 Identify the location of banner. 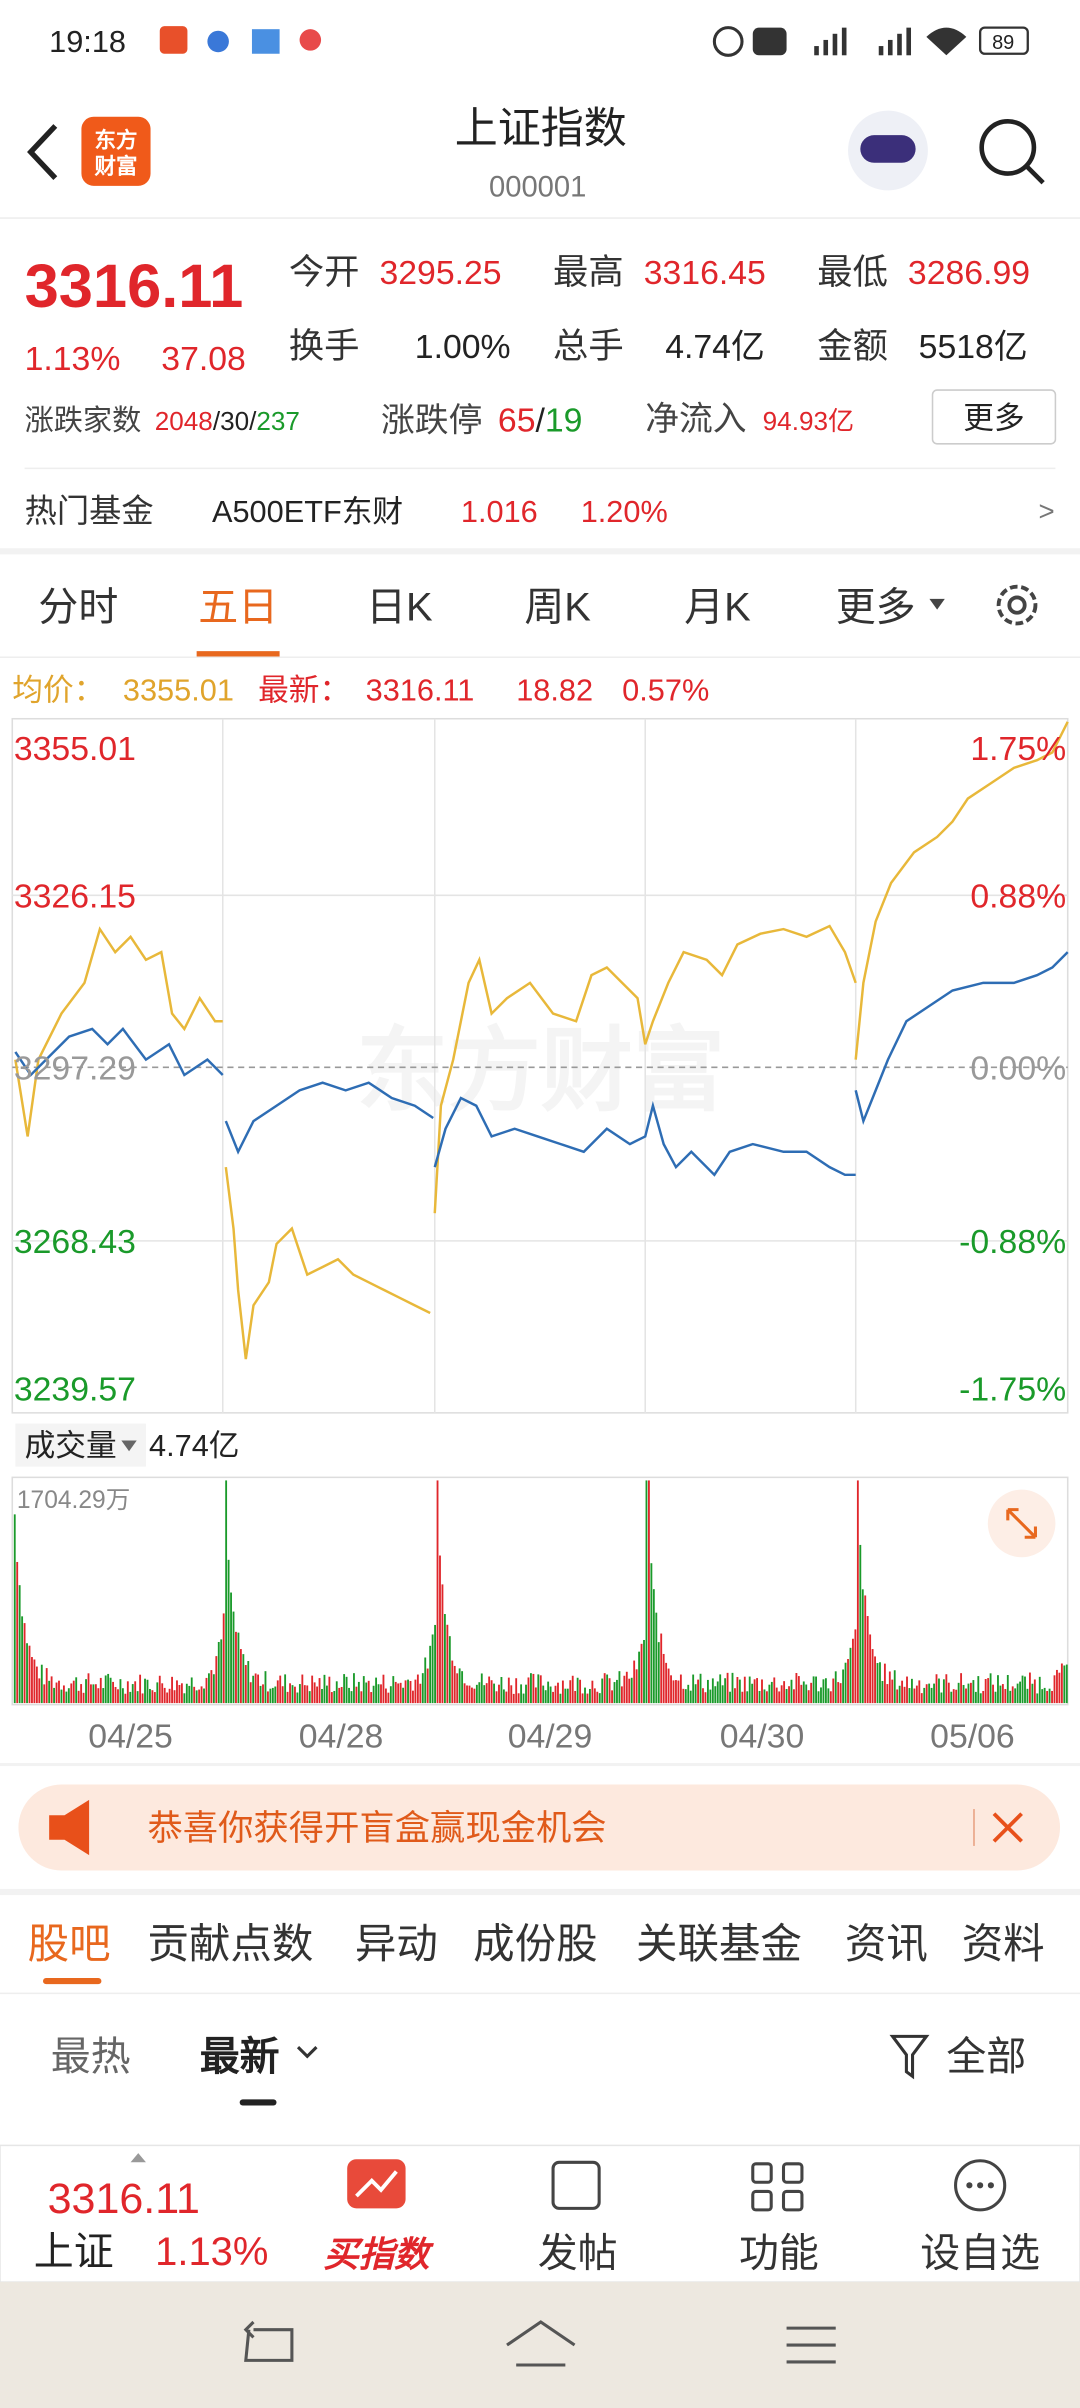
(539, 1827).